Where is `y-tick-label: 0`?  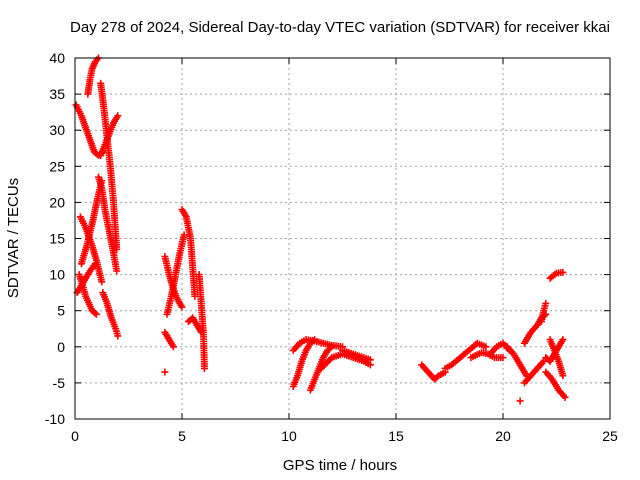 y-tick-label: 0 is located at coordinates (61, 347).